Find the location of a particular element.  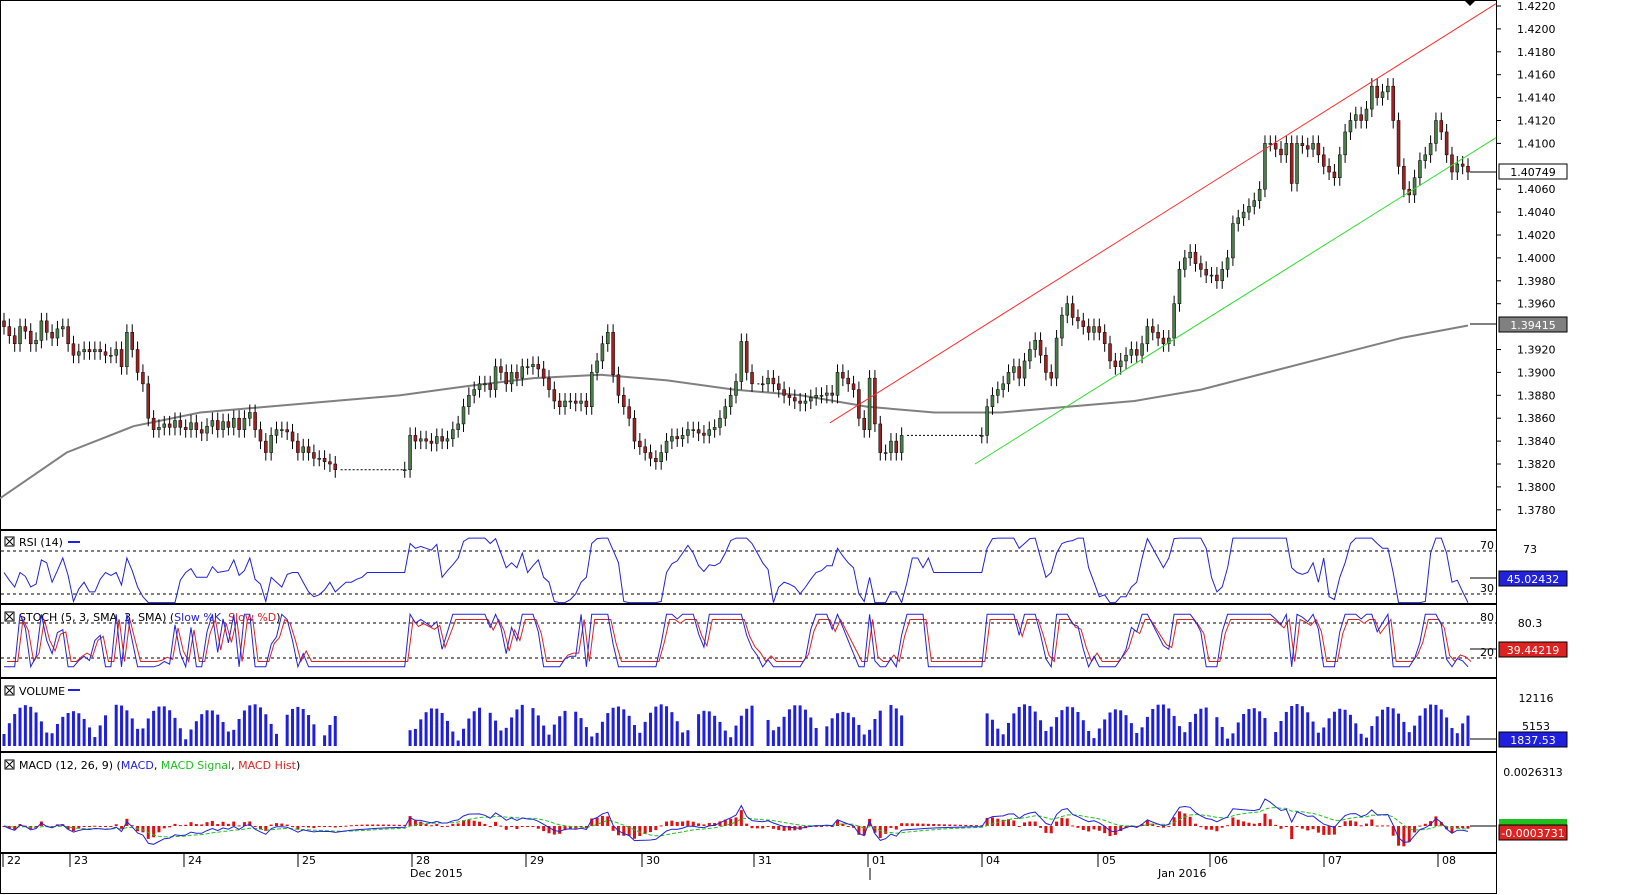

stoch-k-line is located at coordinates (736, 640).